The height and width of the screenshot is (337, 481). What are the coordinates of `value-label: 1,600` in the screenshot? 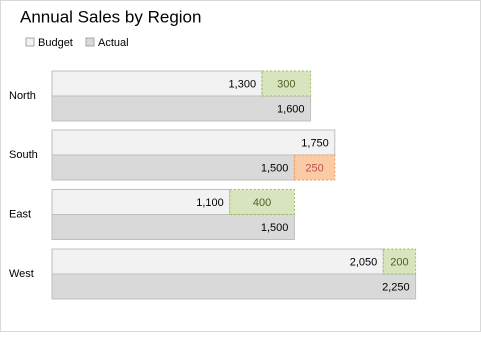 It's located at (291, 109).